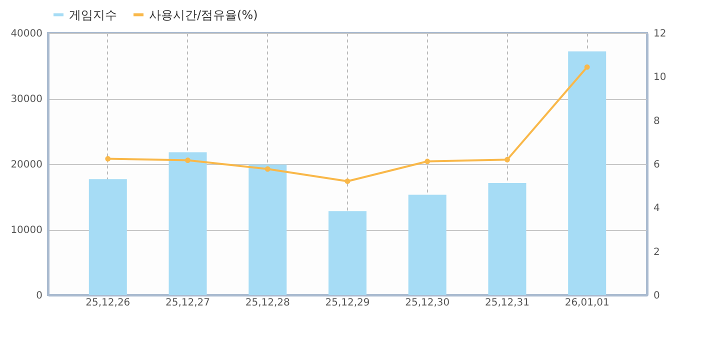 This screenshot has height=350, width=720. Describe the element at coordinates (657, 165) in the screenshot. I see `y2-tick-label: 6` at that location.